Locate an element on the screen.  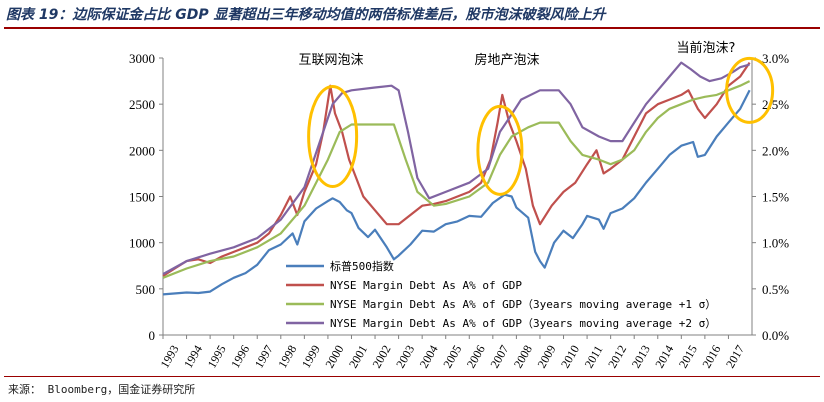
x-tick-label: 1993 is located at coordinates (169, 357).